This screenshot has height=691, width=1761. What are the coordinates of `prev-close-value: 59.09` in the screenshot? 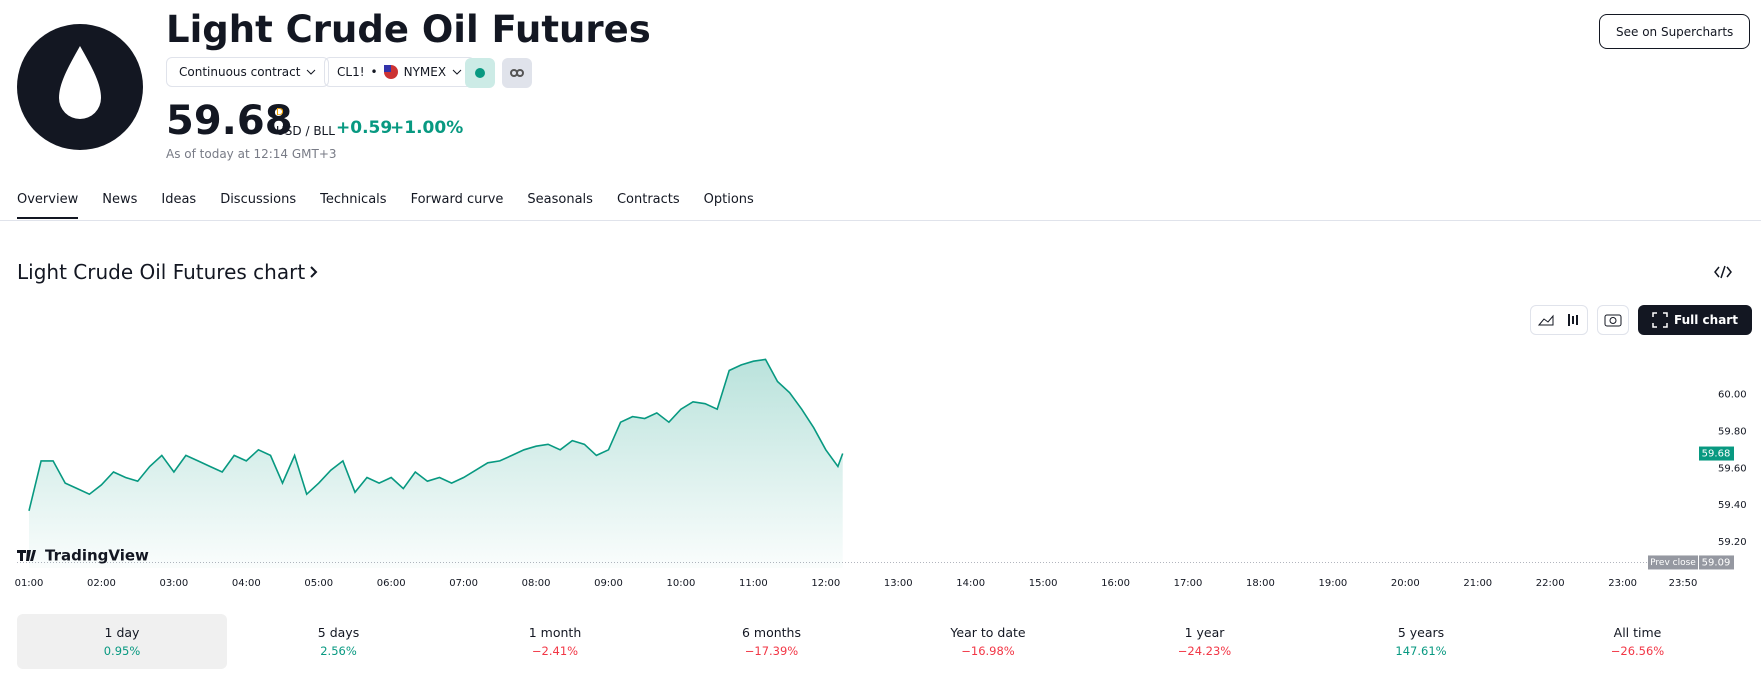 It's located at (1716, 562).